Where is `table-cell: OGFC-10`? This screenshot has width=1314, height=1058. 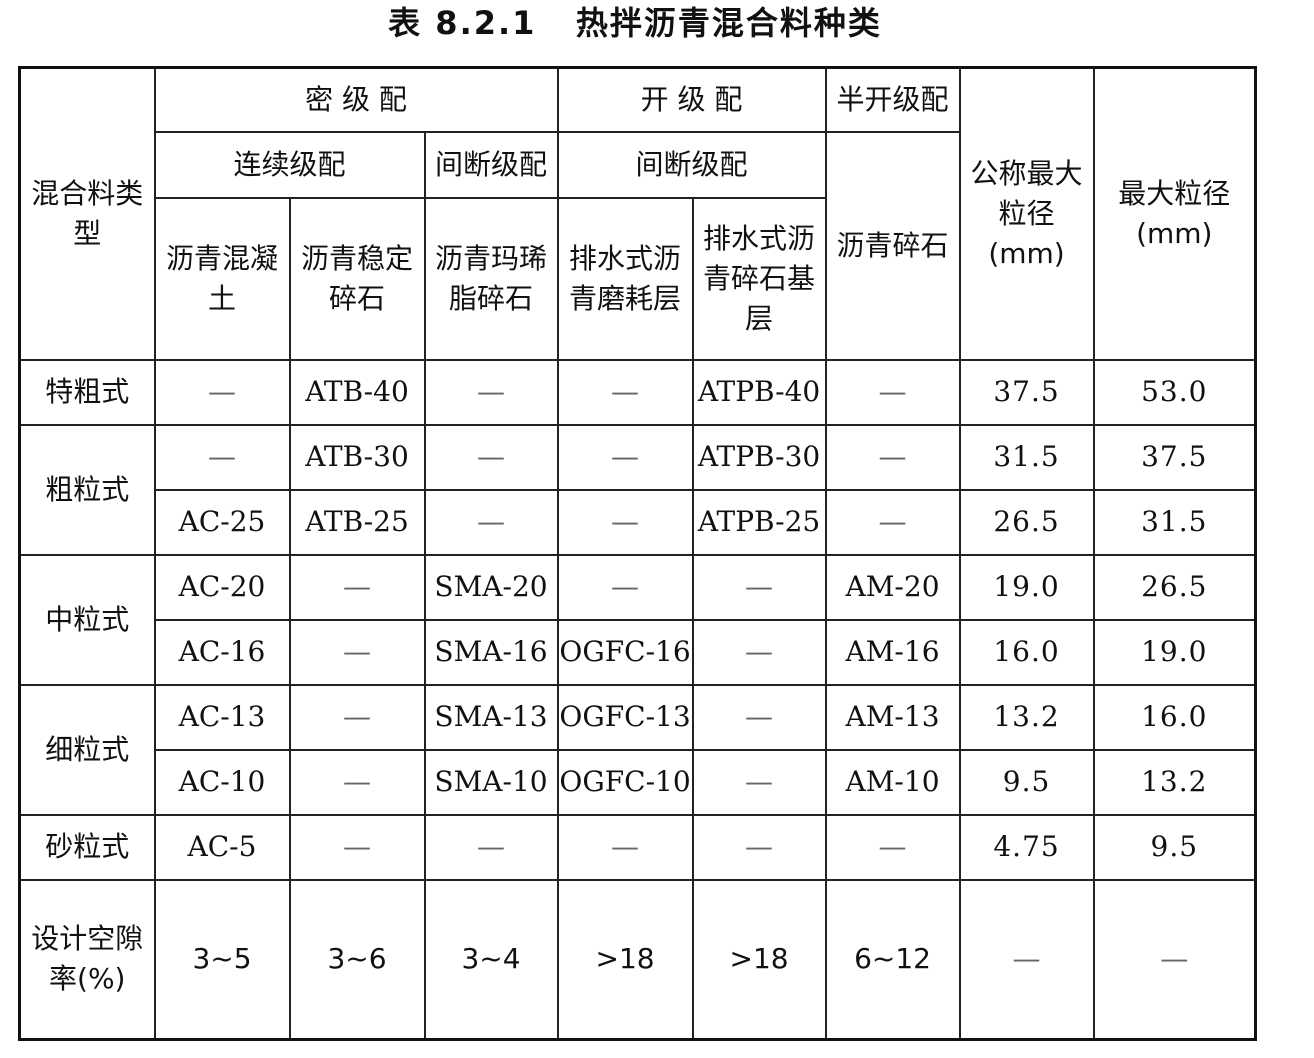
table-cell: OGFC-10 is located at coordinates (625, 782).